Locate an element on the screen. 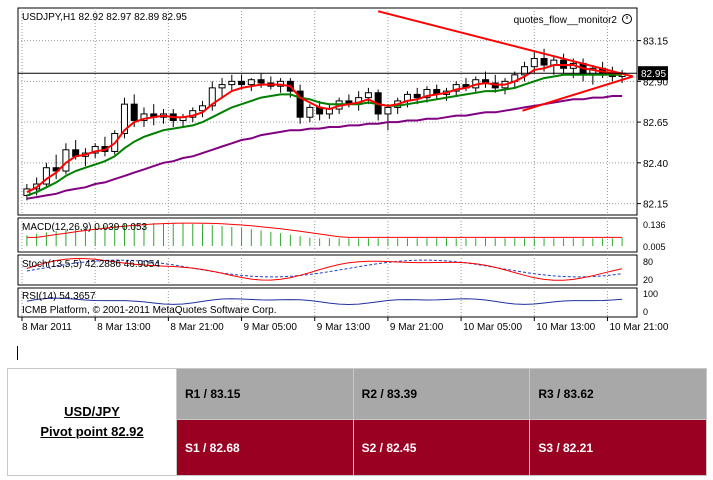 This screenshot has width=713, height=480. s1-cell: S1 / 82.68 is located at coordinates (265, 447).